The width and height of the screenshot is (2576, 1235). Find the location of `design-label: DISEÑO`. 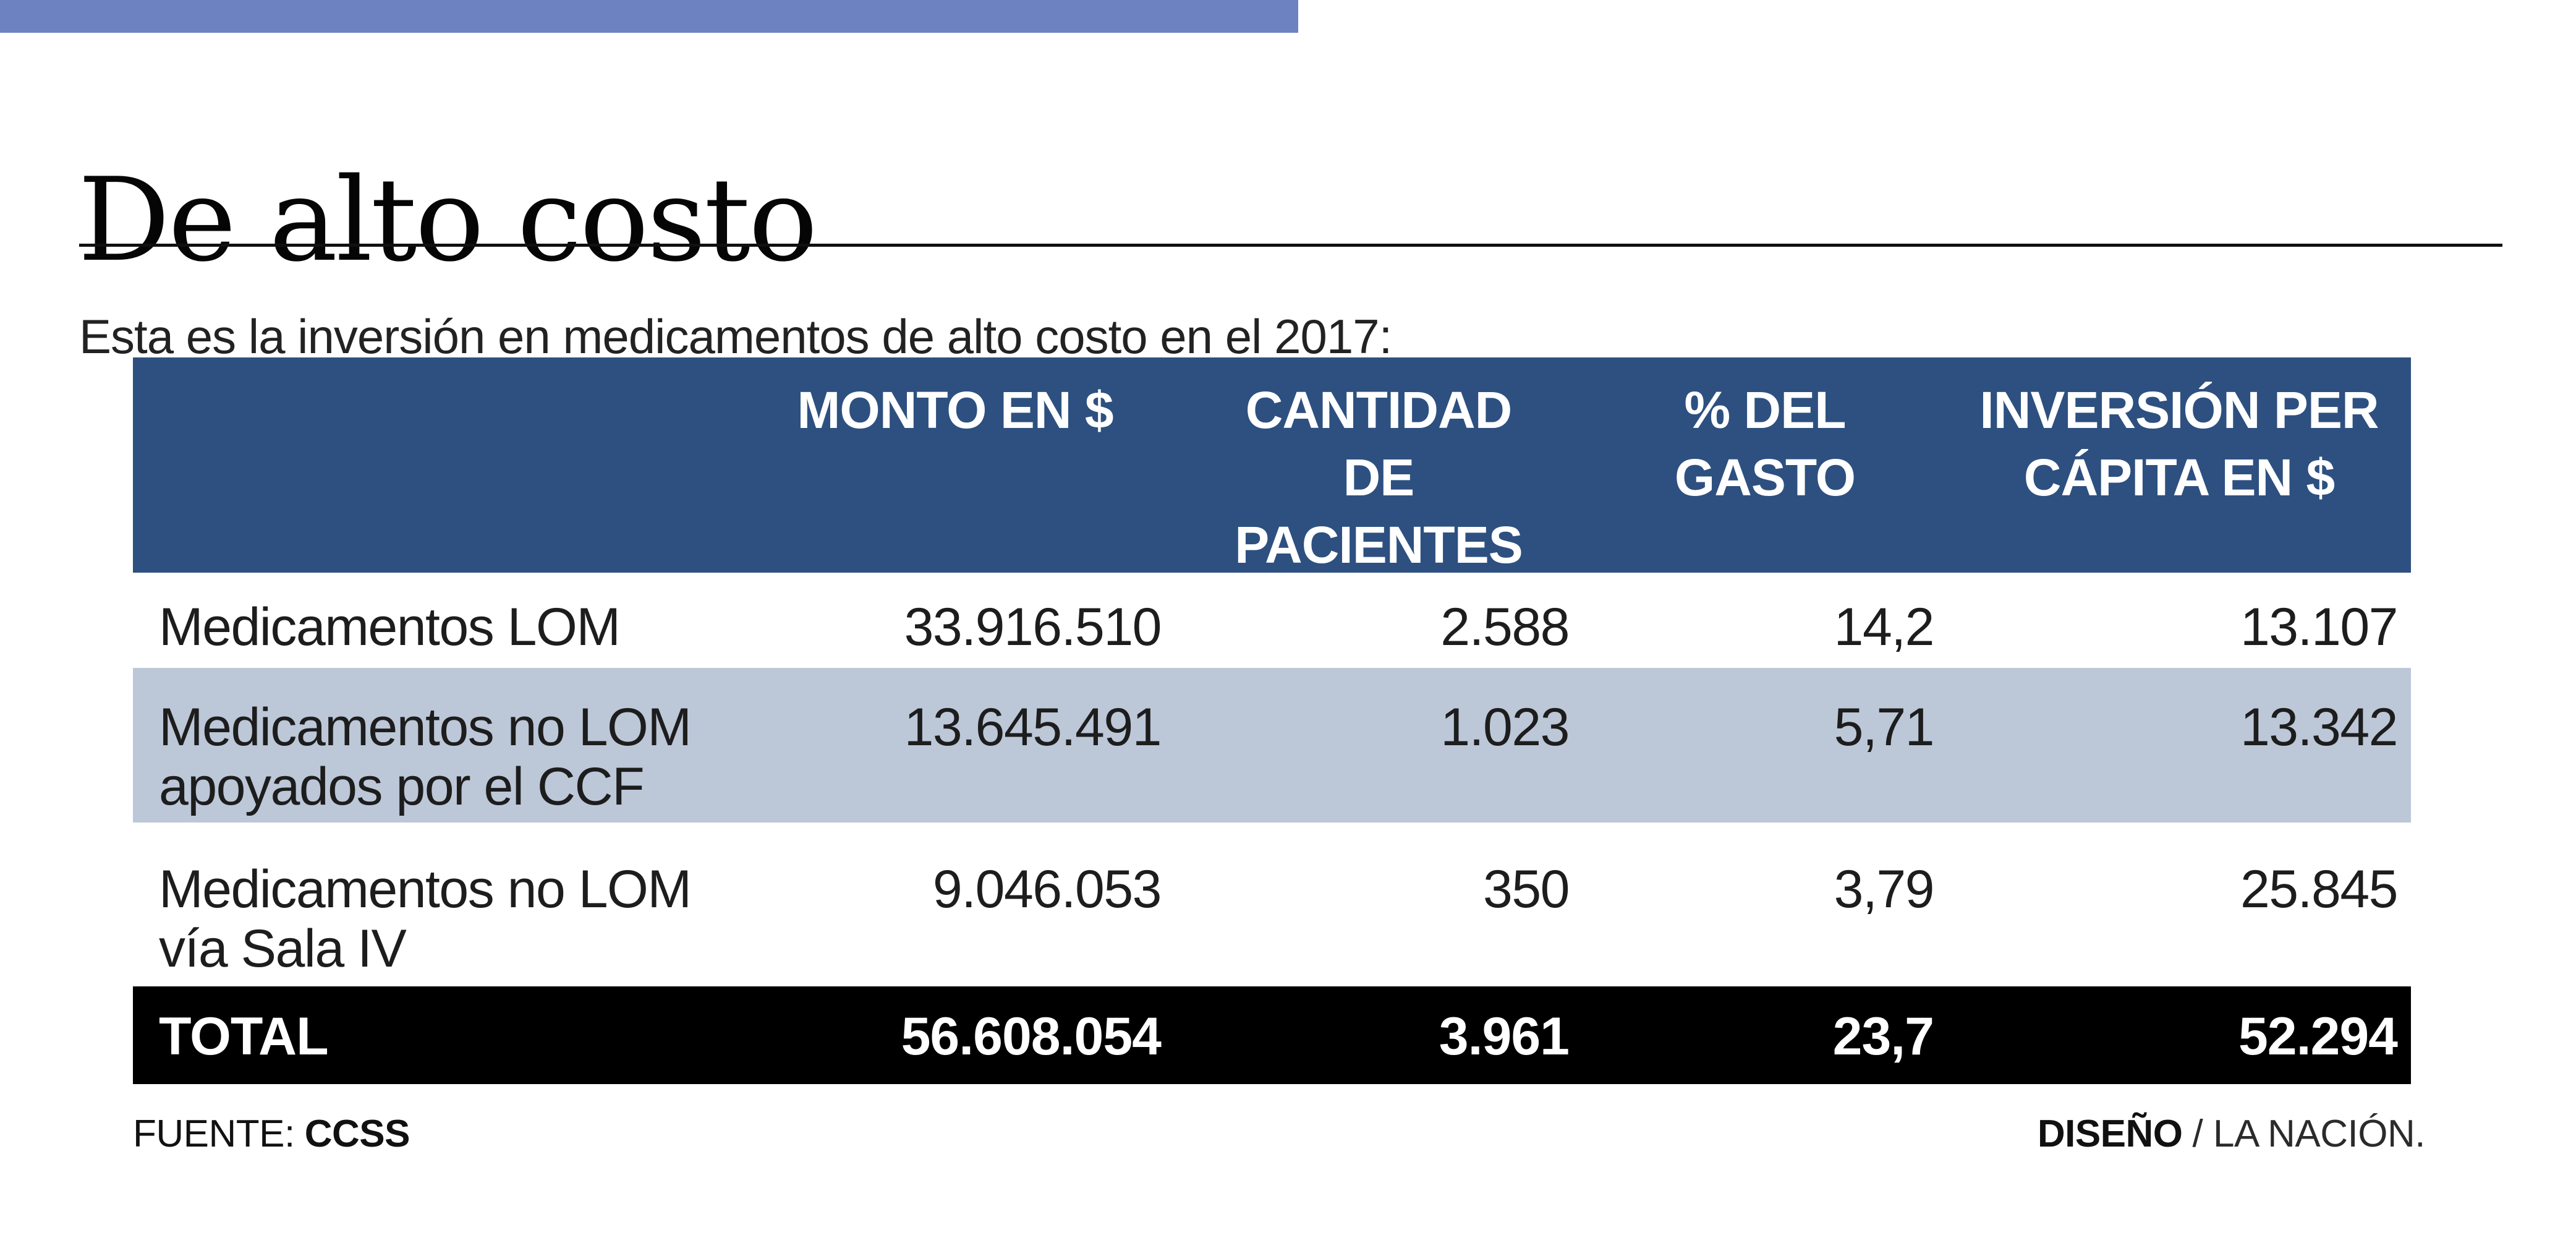

design-label: DISEÑO is located at coordinates (2110, 1134).